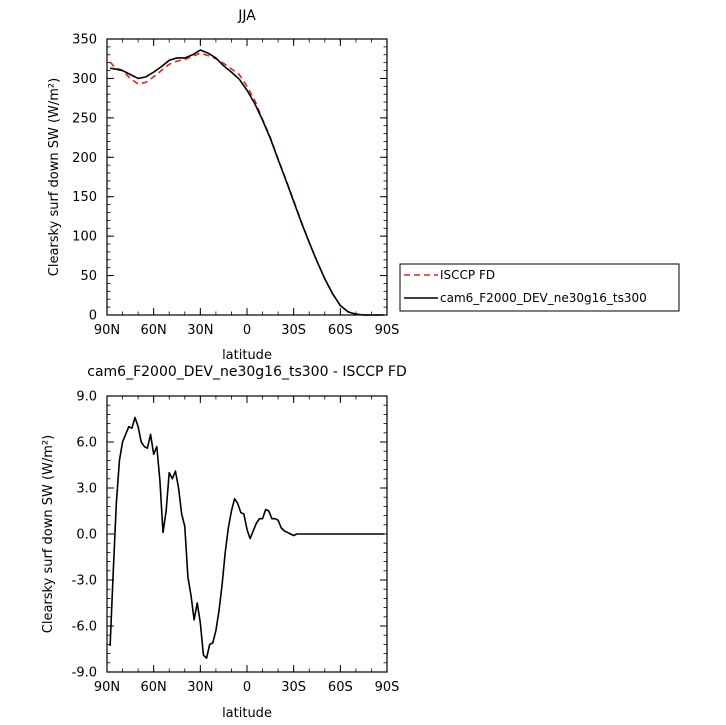 Image resolution: width=726 pixels, height=725 pixels. Describe the element at coordinates (154, 330) in the screenshot. I see `top-x-tick-label: 60N` at that location.